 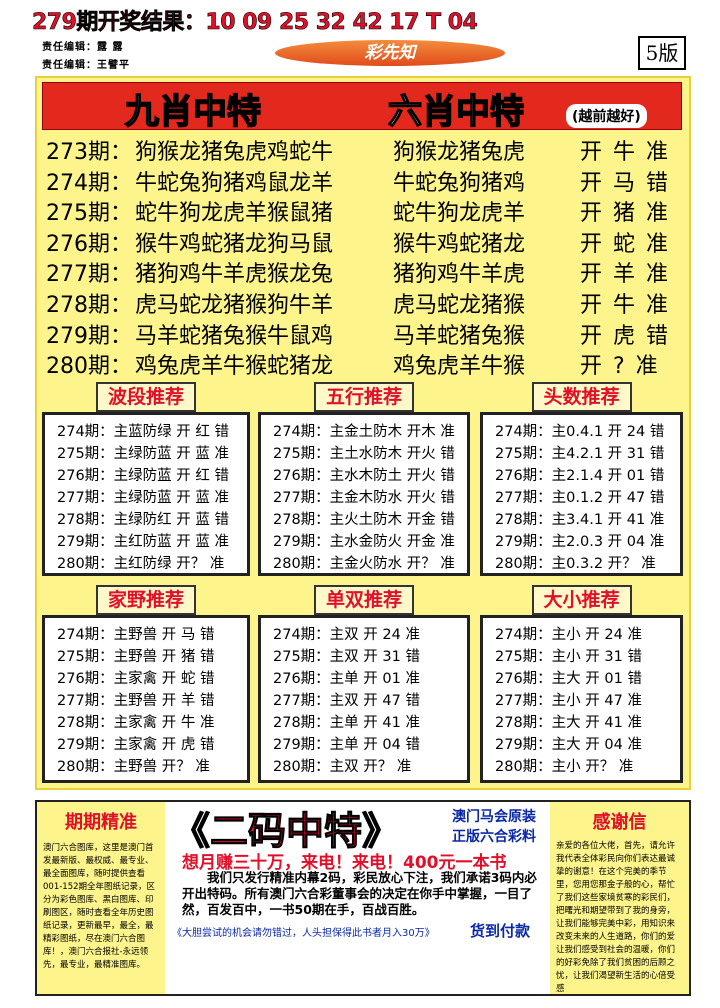 I want to click on edition: 5版, so click(x=662, y=53).